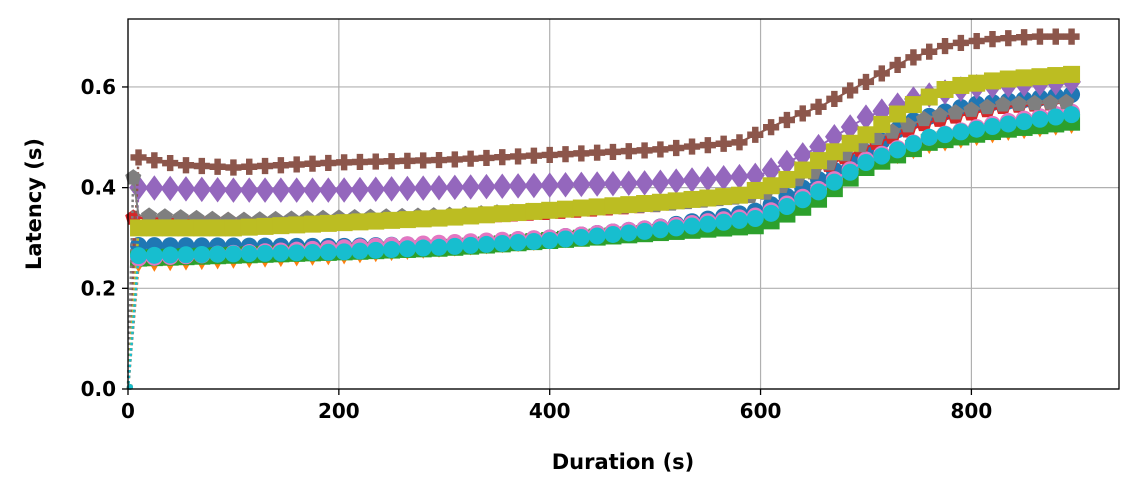 This screenshot has height=496, width=1139. Describe the element at coordinates (550, 411) in the screenshot. I see `x-tick-label: 400` at that location.